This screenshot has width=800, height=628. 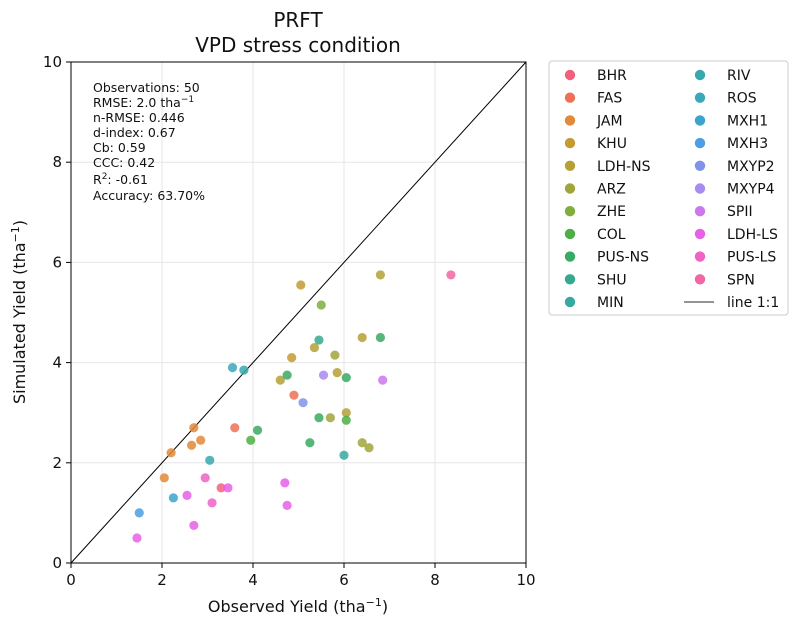 I want to click on data-point-pus-ls, so click(x=212, y=503).